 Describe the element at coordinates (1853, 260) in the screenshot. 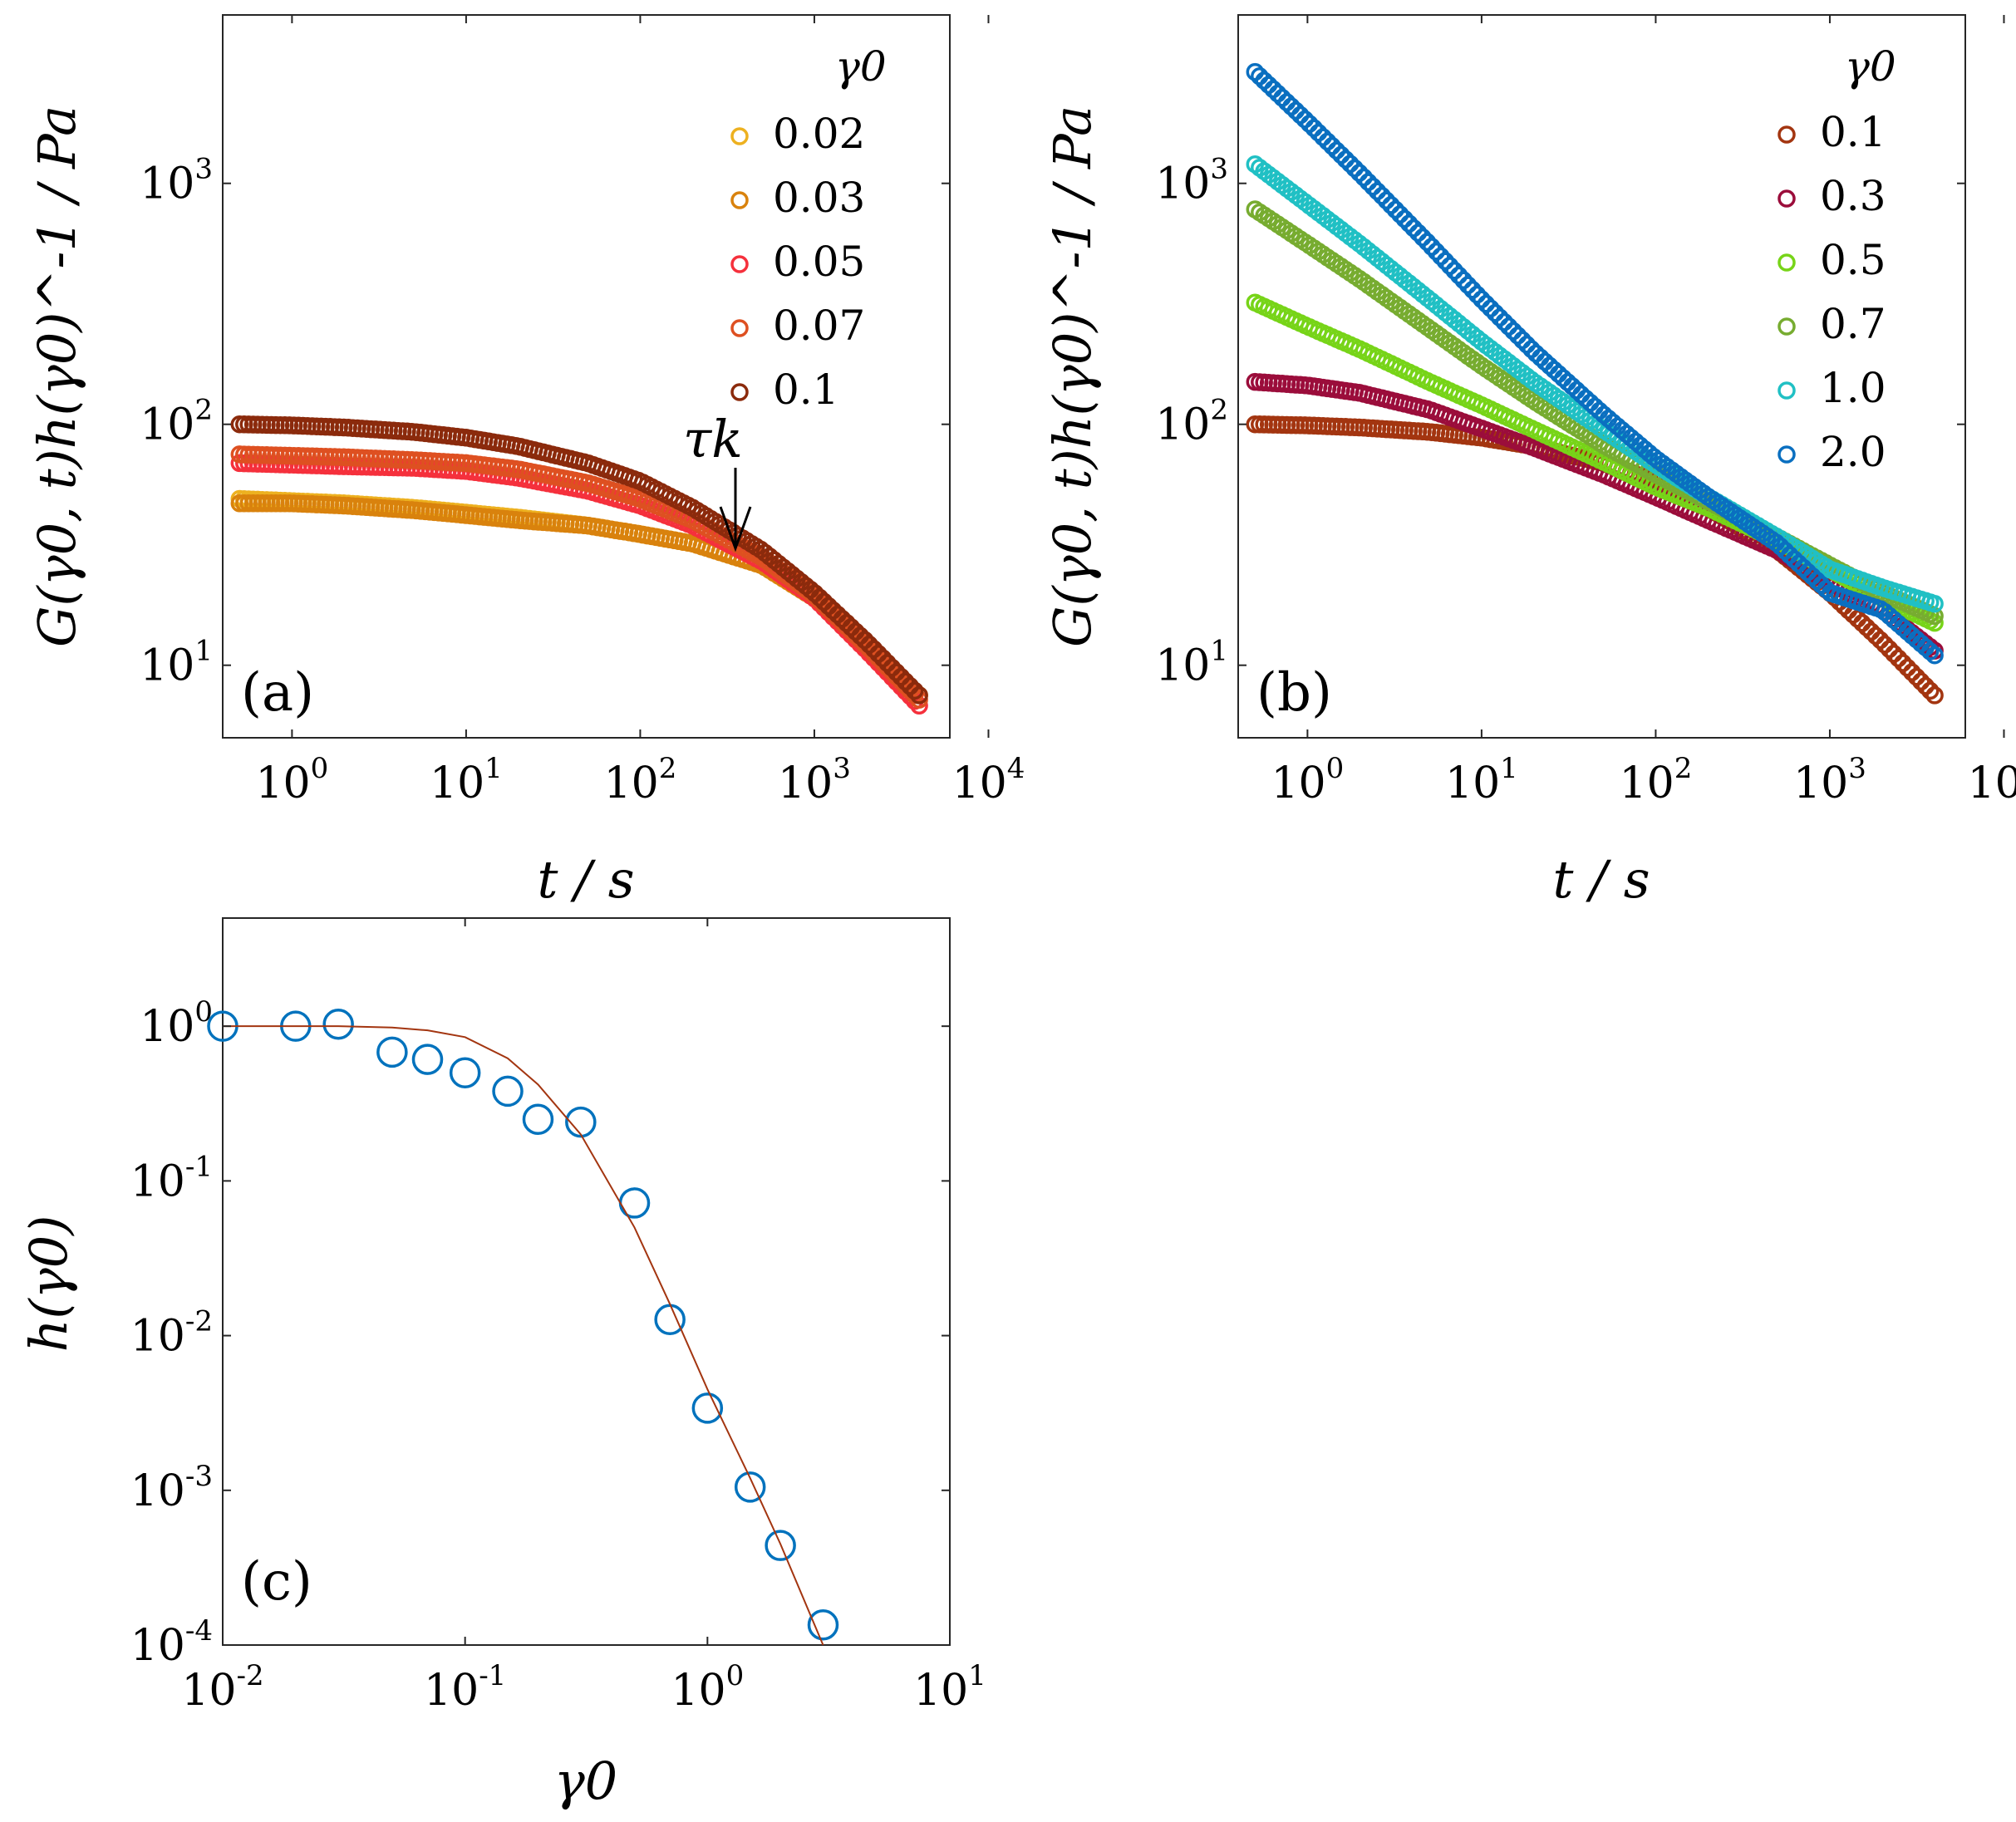

I see `legend-entry: 0.5` at that location.